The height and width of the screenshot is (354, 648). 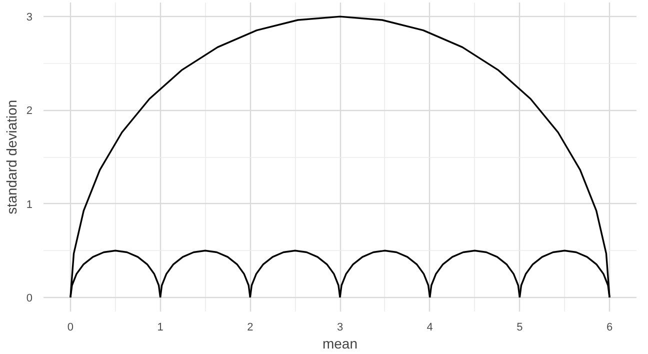 I want to click on x-tick-label: 5, so click(x=519, y=328).